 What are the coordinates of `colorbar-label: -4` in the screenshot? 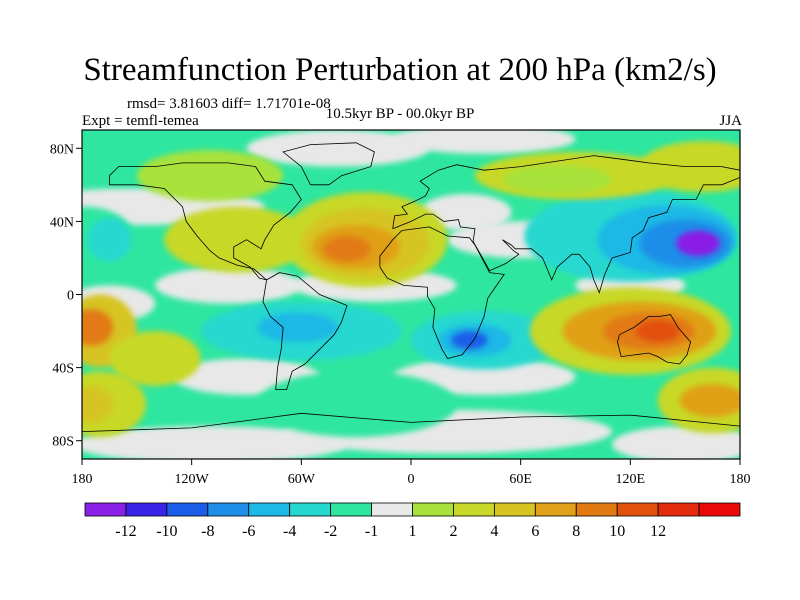 It's located at (289, 531).